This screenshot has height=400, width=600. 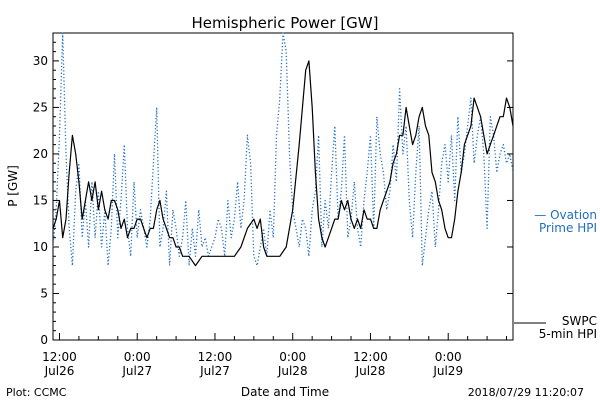 I want to click on chart-title: Hemispheric Power [GW], so click(x=285, y=23).